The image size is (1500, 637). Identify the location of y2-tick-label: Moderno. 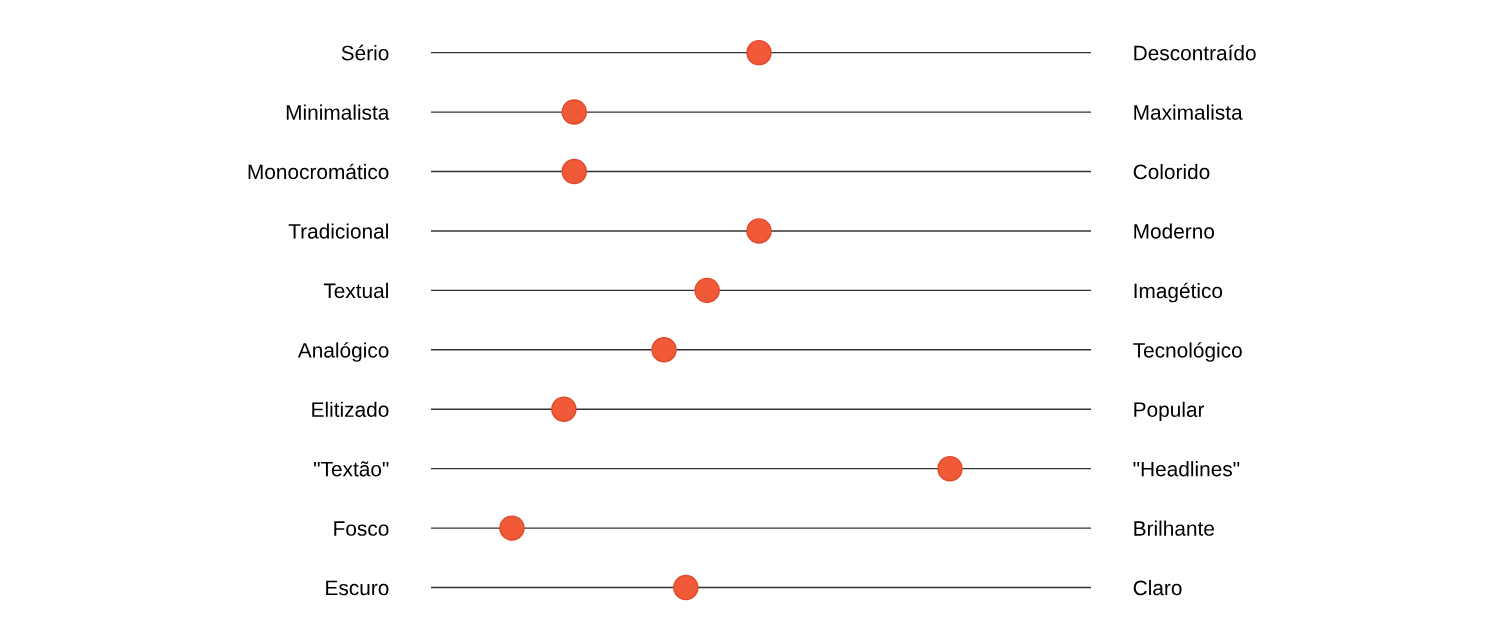
(1174, 231).